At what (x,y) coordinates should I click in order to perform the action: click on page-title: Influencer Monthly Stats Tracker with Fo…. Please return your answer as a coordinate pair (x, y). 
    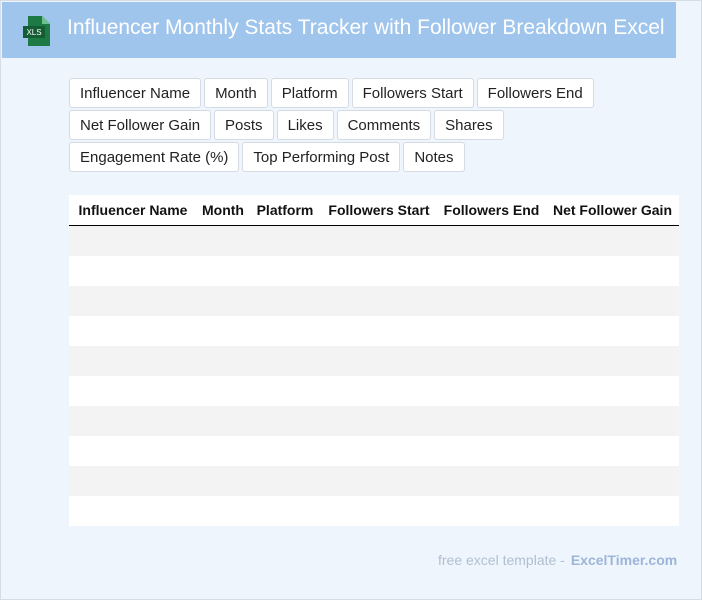
    Looking at the image, I should click on (366, 27).